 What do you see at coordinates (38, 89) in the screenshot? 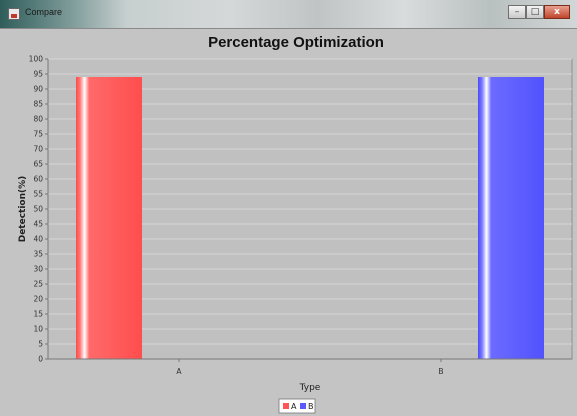
I see `y-tick-label: 90` at bounding box center [38, 89].